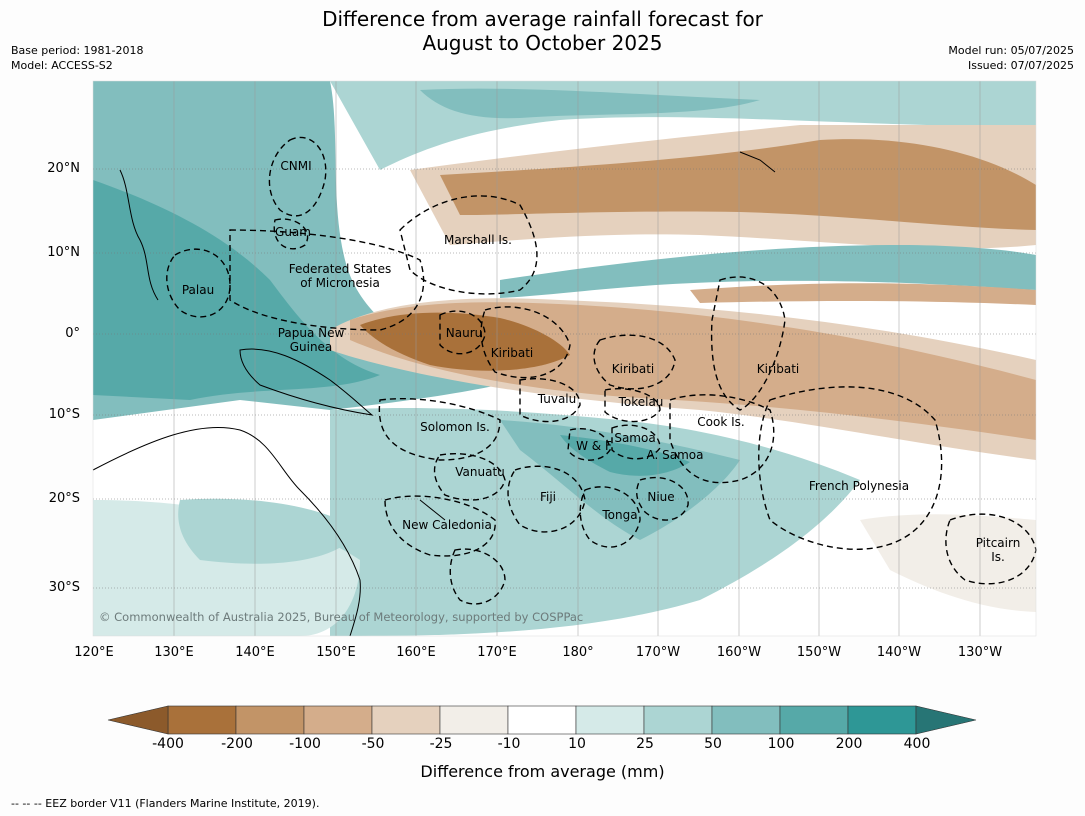 The height and width of the screenshot is (816, 1085). I want to click on eez-solomon, so click(439, 429).